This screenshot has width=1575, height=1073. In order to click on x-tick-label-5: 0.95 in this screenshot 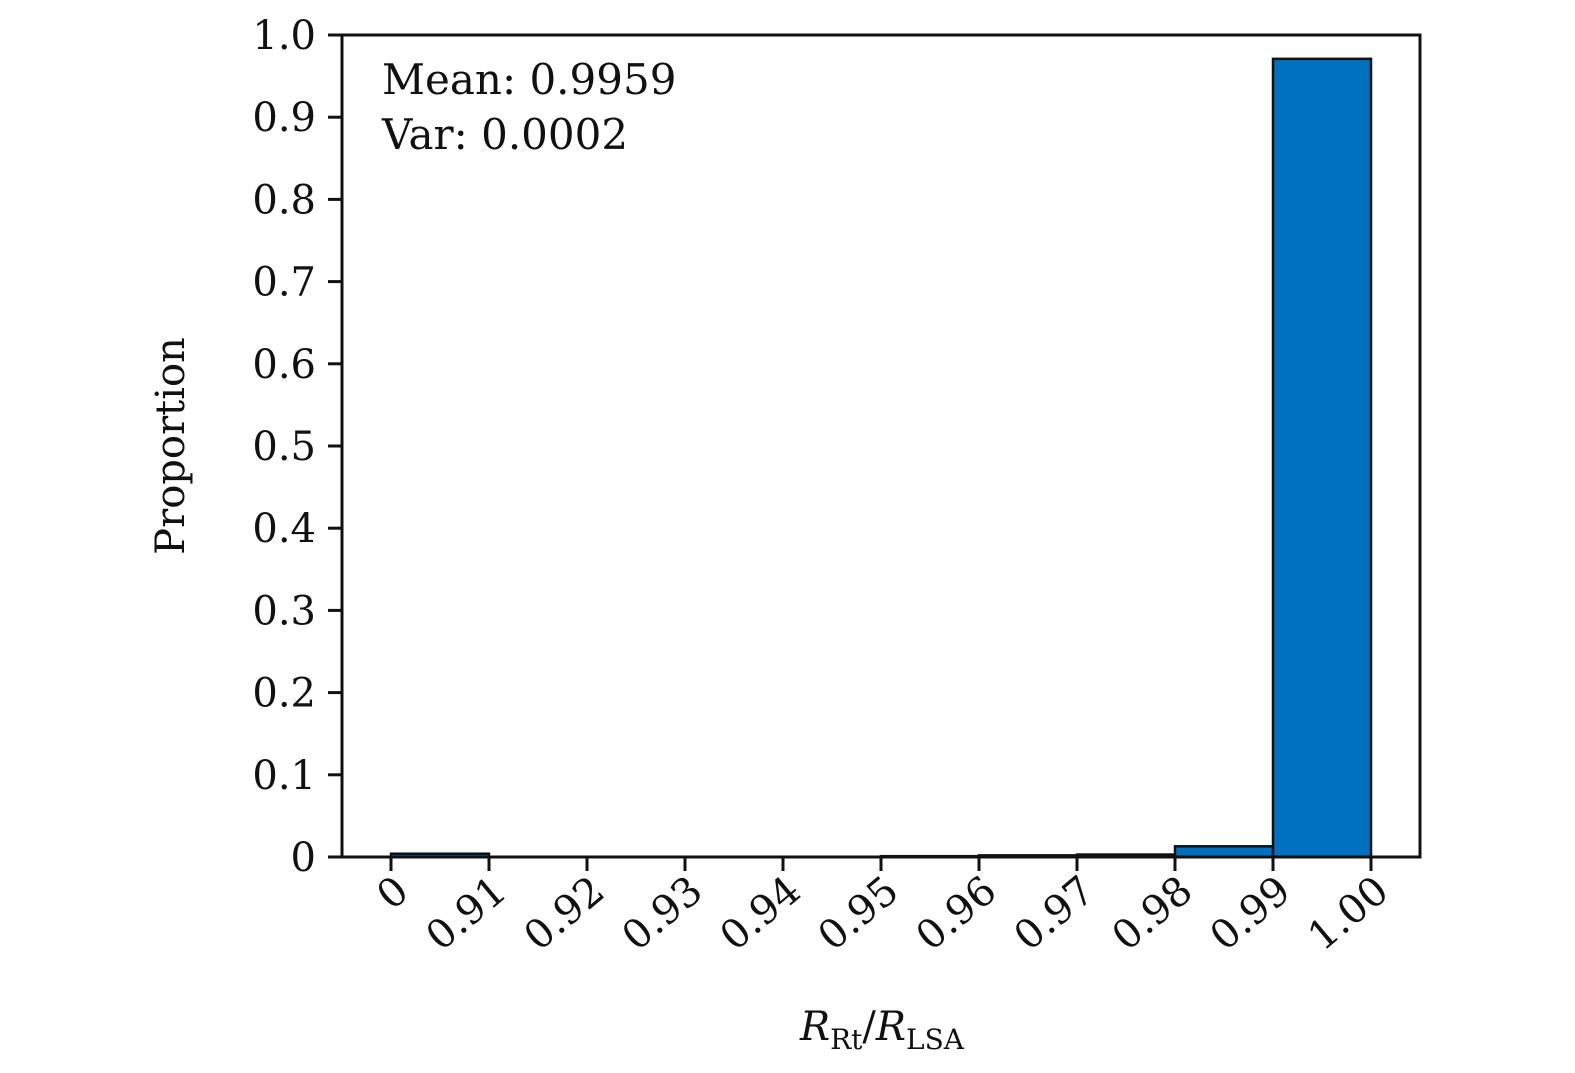, I will do `click(859, 913)`.